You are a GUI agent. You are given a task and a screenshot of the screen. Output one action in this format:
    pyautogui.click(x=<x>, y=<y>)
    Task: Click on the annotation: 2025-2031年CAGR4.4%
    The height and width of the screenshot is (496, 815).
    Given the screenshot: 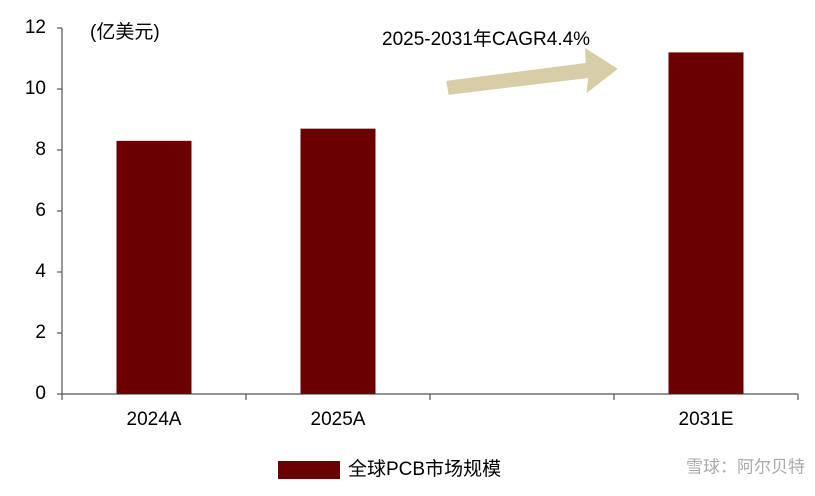 What is the action you would take?
    pyautogui.click(x=486, y=39)
    